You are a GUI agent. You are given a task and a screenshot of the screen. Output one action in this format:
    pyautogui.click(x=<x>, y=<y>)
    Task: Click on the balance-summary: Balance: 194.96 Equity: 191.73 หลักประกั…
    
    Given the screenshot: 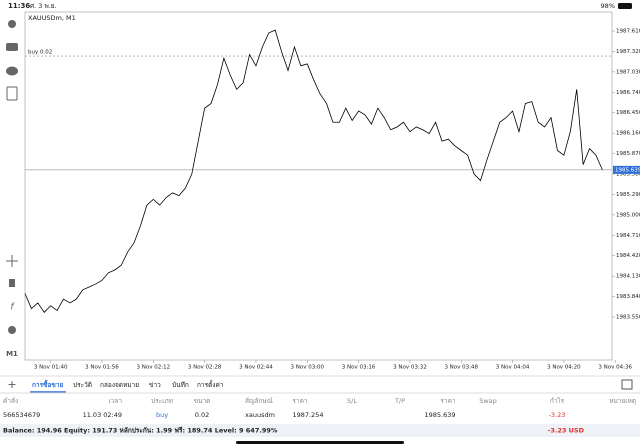 What is the action you would take?
    pyautogui.click(x=140, y=431)
    